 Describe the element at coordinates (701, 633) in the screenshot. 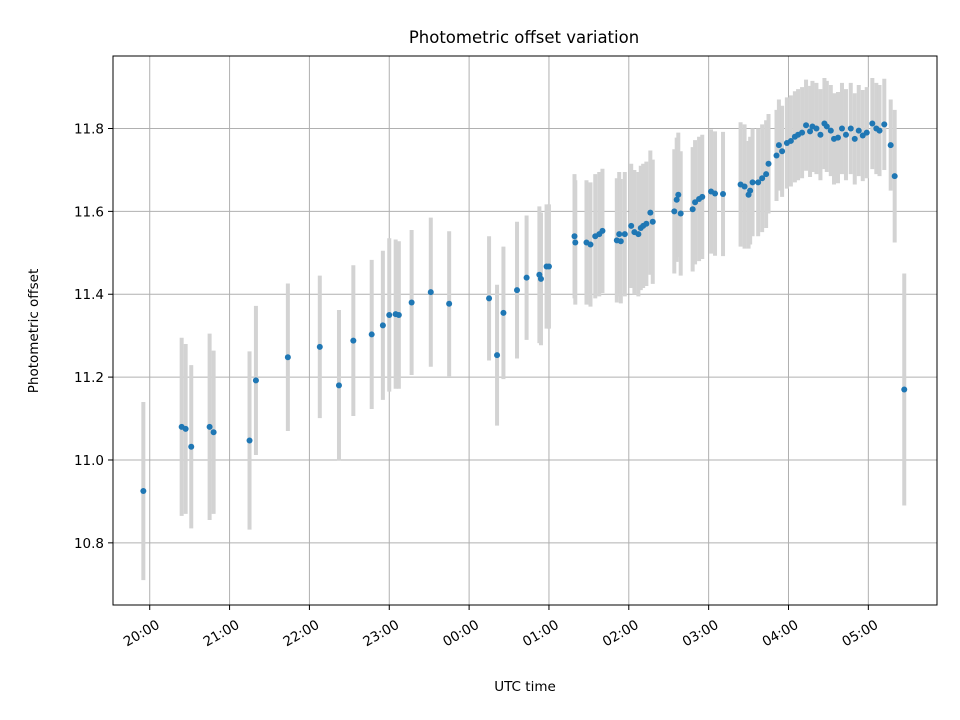

I see `x-tick-label: 03:00` at that location.